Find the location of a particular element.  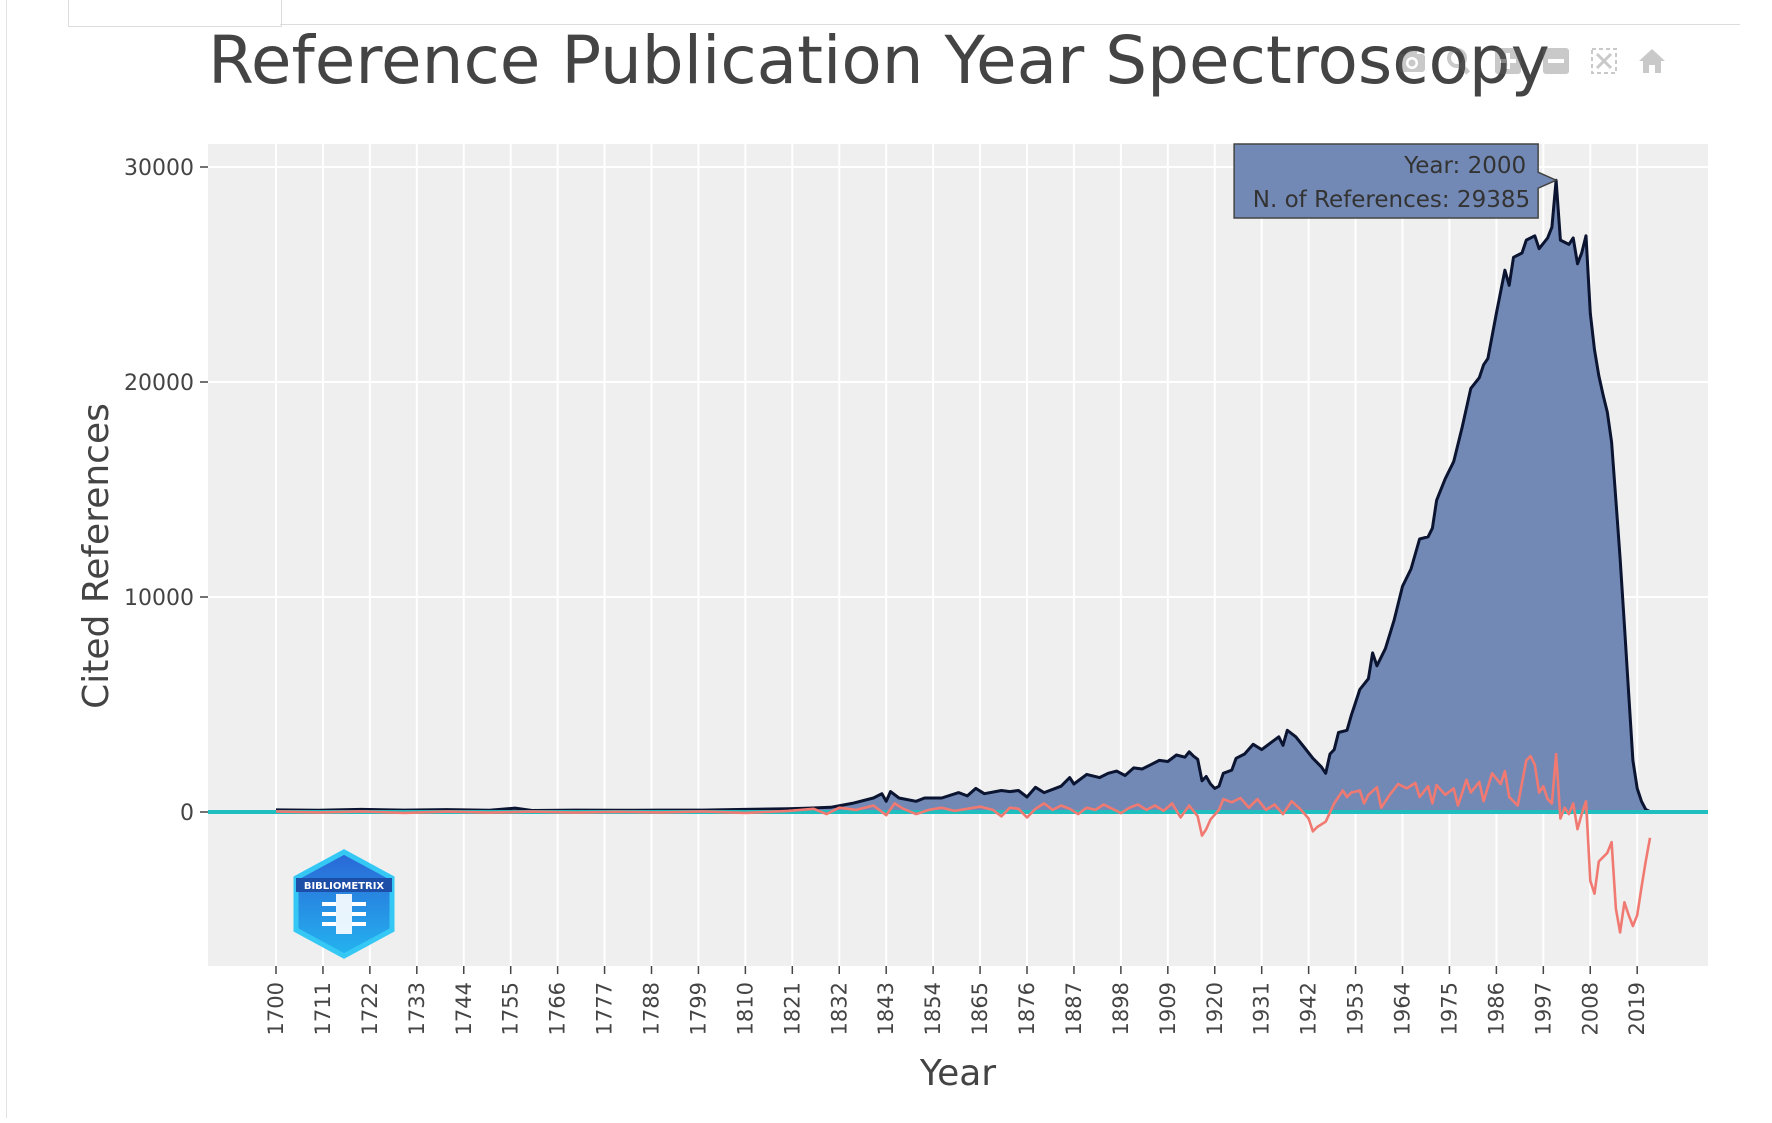

x-tick-label: 1832 is located at coordinates (839, 1008).